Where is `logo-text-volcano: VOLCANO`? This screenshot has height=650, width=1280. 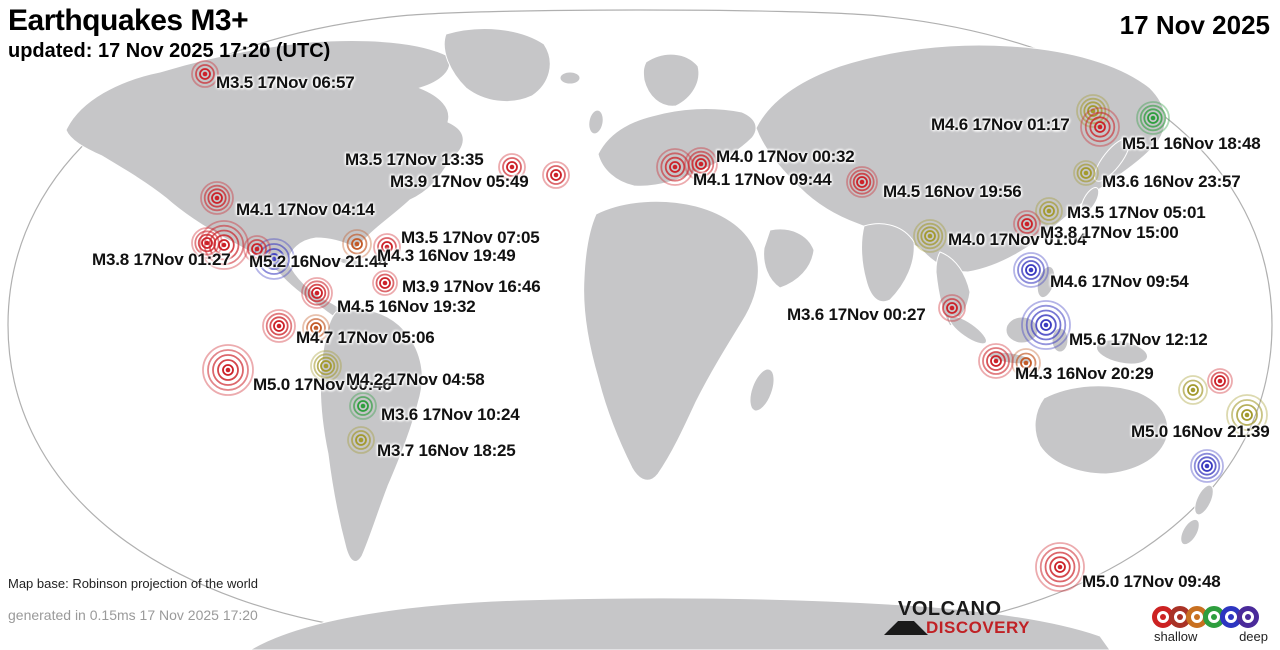 logo-text-volcano: VOLCANO is located at coordinates (950, 609).